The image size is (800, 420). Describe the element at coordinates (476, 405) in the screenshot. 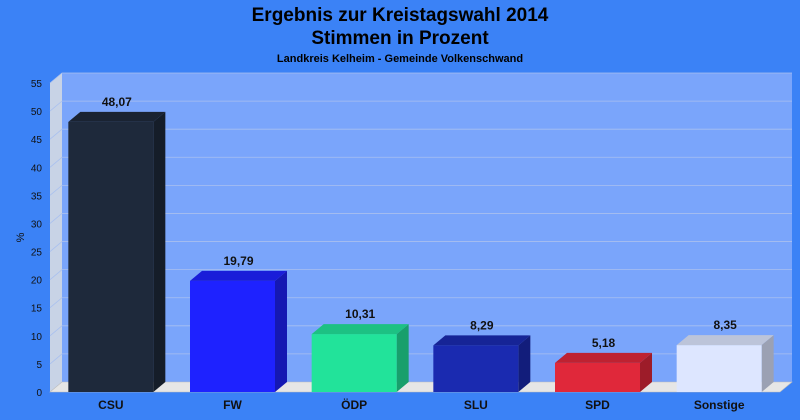

I see `x-tick-label: SLU` at that location.